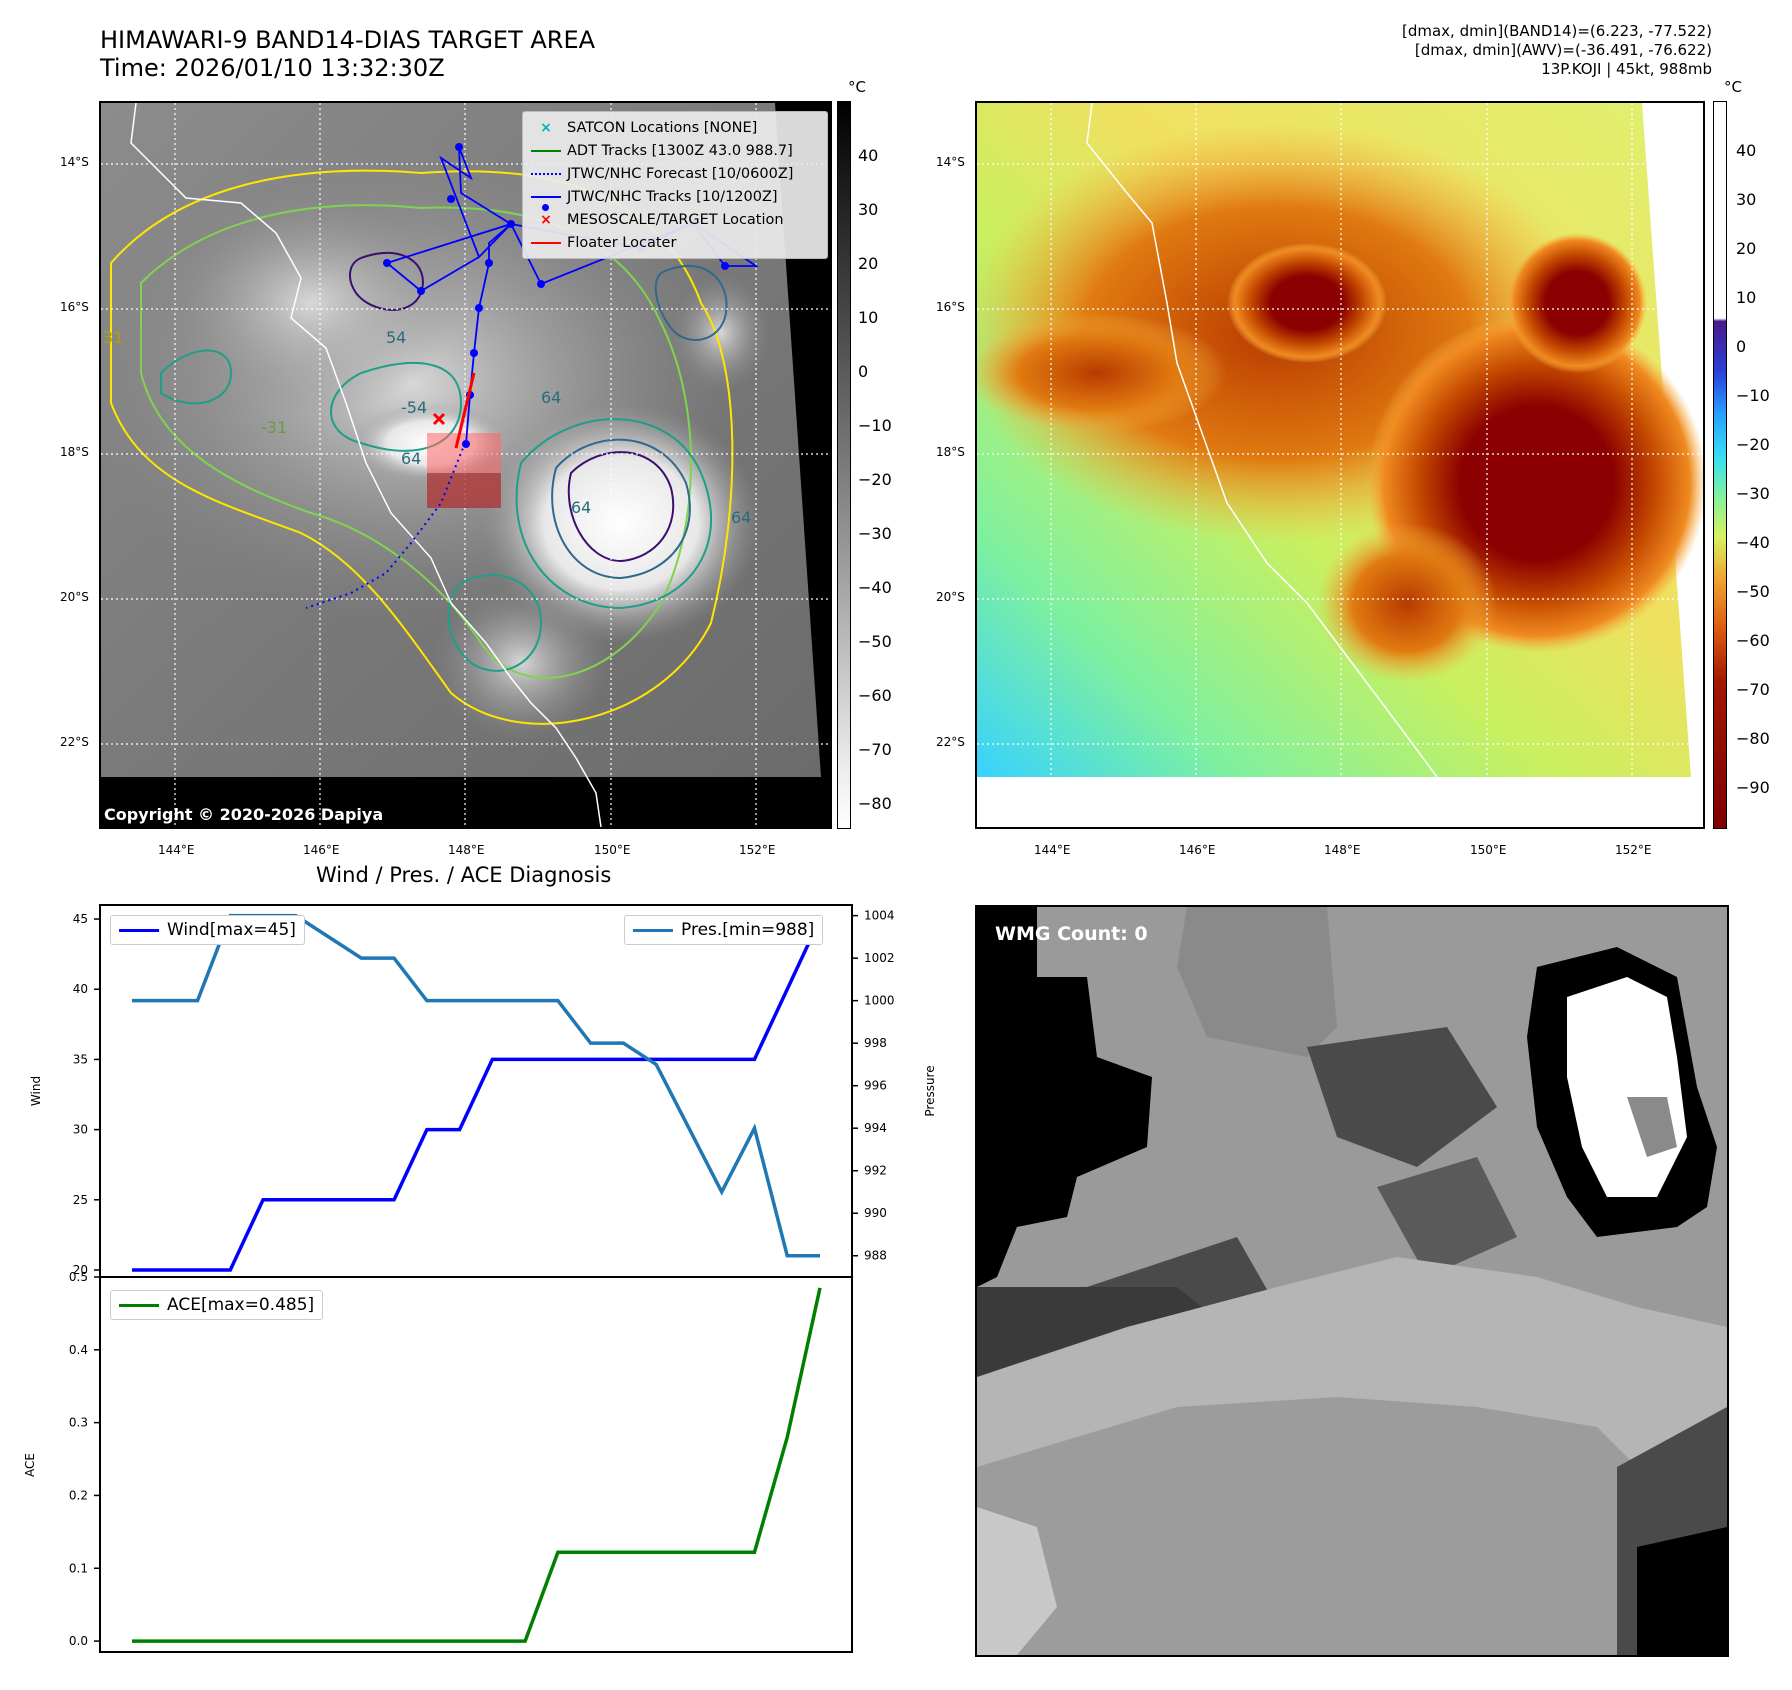 The image size is (1792, 1690). What do you see at coordinates (243, 814) in the screenshot?
I see `copyright-text: Copyright © 2020-2026 Dapiya` at bounding box center [243, 814].